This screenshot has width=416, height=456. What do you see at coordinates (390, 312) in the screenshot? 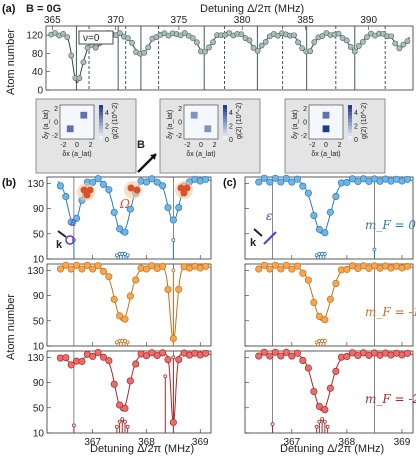
I see `mf-label: m_F = -1` at bounding box center [390, 312].